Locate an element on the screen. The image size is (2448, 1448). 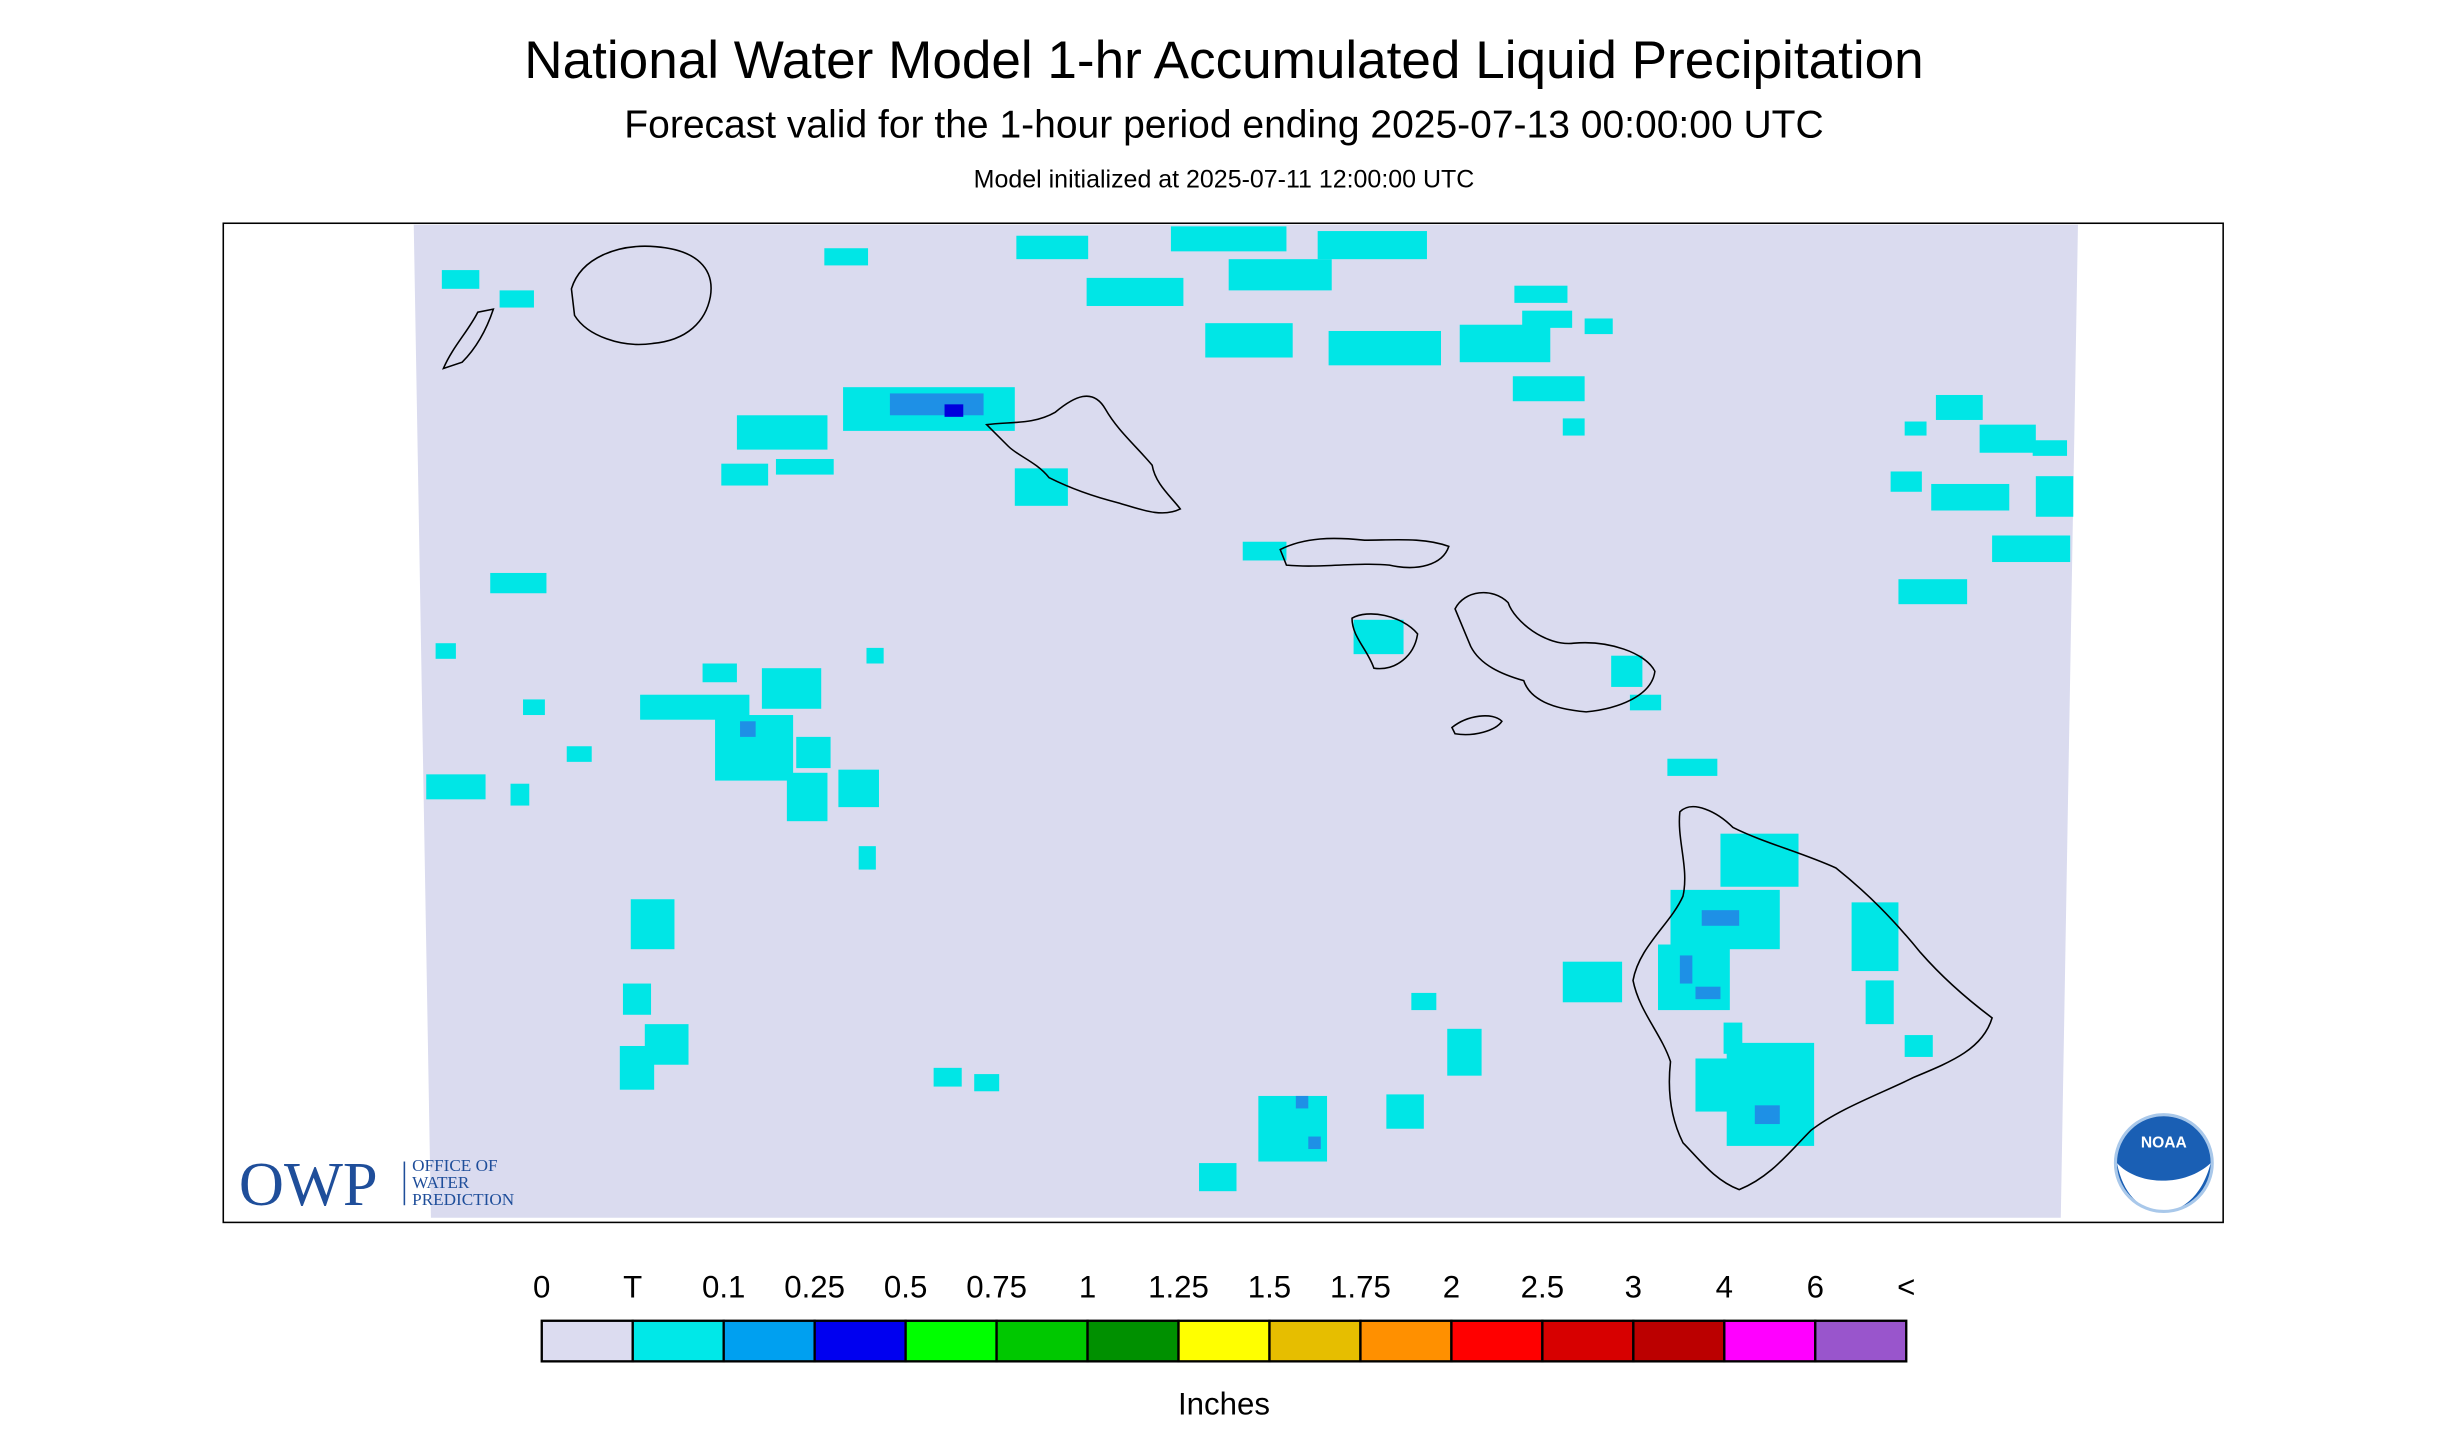
noaa-logo: NOAA is located at coordinates (2163, 1163).